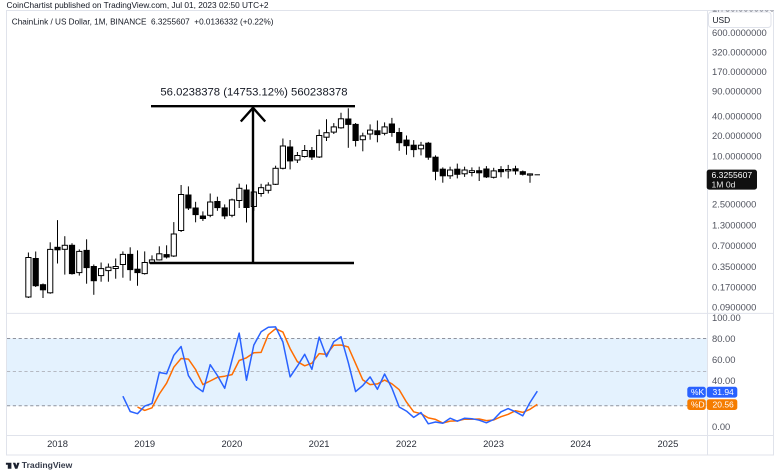 The image size is (780, 470). I want to click on svg-text: 170.0000000, so click(739, 71).